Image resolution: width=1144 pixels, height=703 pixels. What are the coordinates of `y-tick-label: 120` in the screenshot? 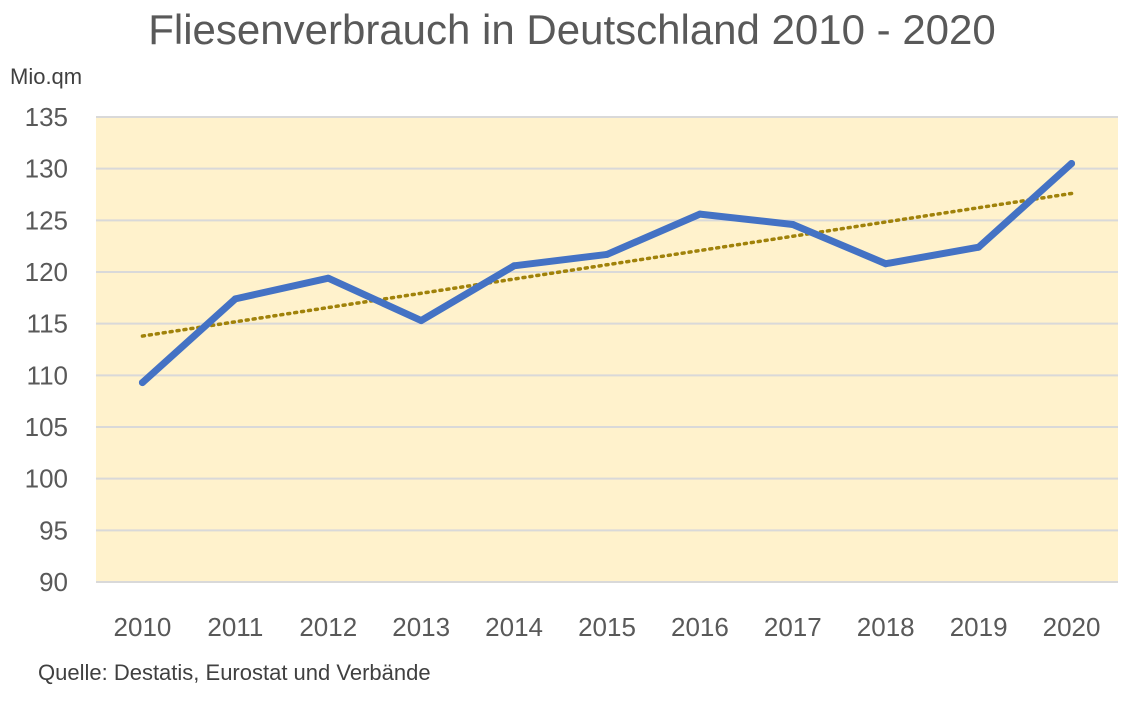 It's located at (46, 272).